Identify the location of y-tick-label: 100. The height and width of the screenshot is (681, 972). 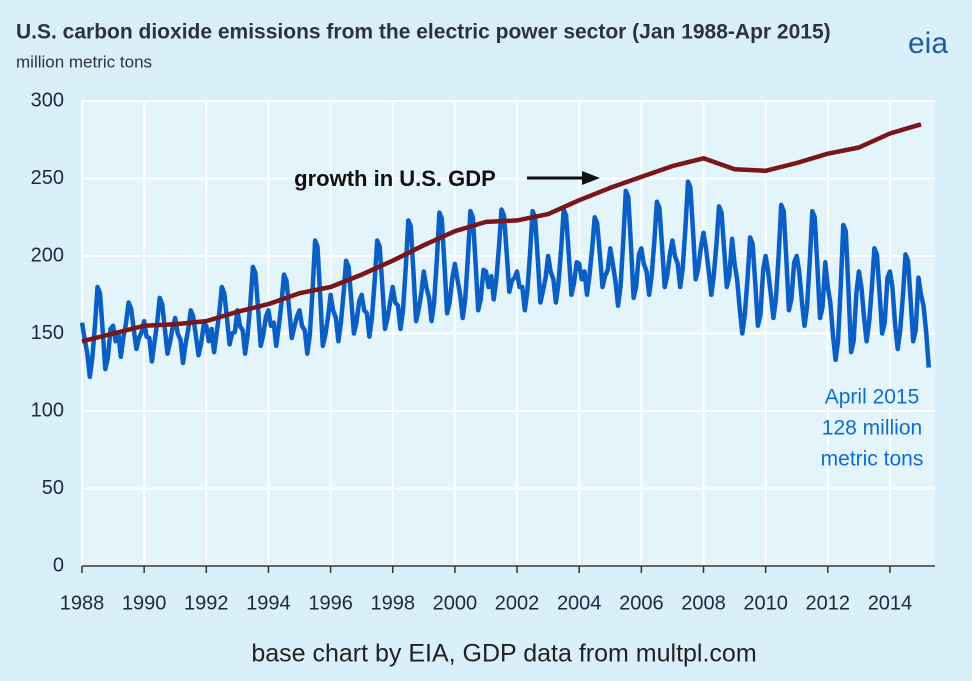
(47, 410).